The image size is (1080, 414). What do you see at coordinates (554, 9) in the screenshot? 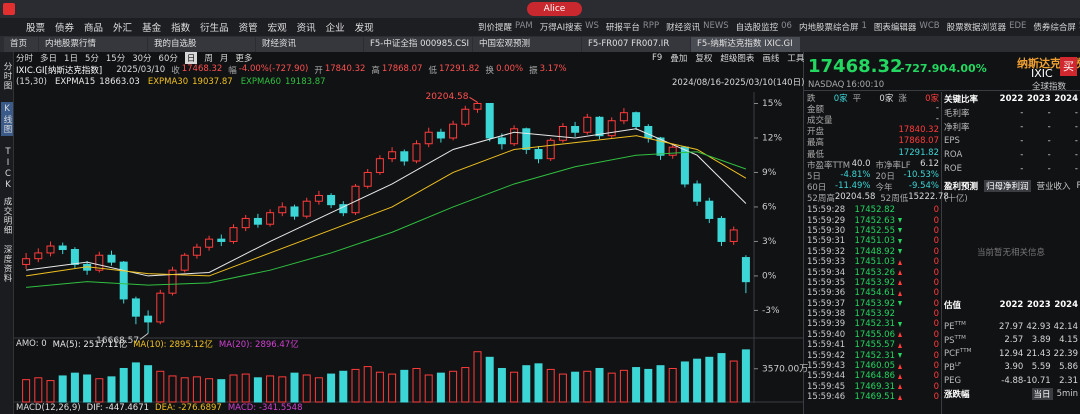
I see `user-badge: Alice` at bounding box center [554, 9].